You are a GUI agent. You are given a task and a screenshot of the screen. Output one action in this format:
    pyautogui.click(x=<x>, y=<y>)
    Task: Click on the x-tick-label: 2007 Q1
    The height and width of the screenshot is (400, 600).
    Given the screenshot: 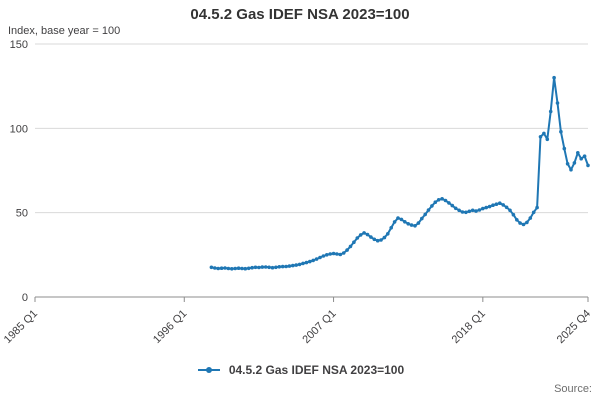 What is the action you would take?
    pyautogui.click(x=319, y=327)
    